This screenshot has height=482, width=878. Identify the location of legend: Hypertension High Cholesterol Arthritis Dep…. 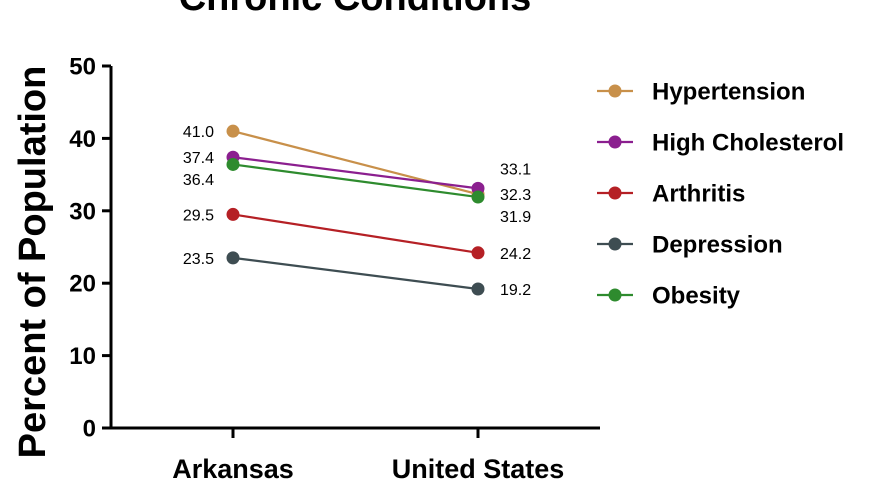
(720, 194).